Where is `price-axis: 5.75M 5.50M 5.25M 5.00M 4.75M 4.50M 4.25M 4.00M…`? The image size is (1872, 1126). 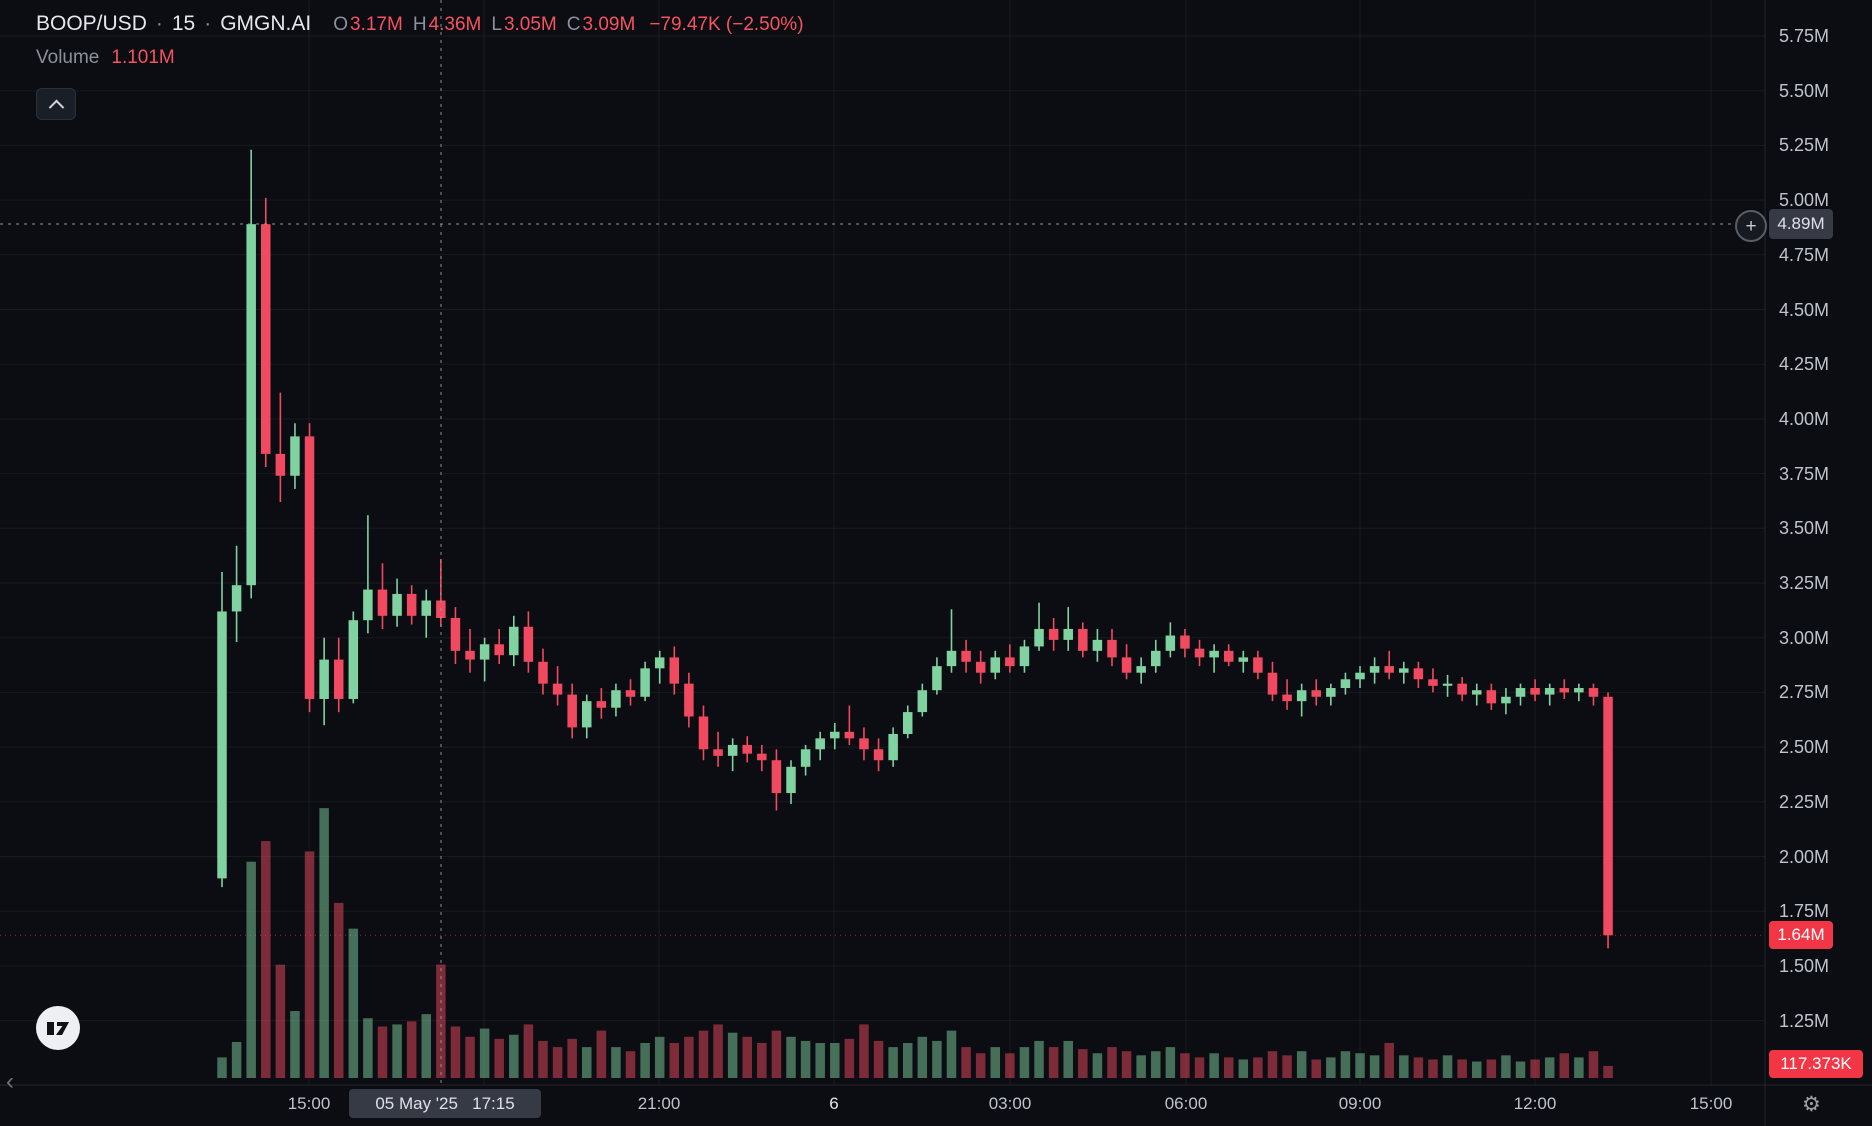
price-axis: 5.75M 5.50M 5.25M 5.00M 4.75M 4.50M 4.25M 4.00M… is located at coordinates (1818, 542).